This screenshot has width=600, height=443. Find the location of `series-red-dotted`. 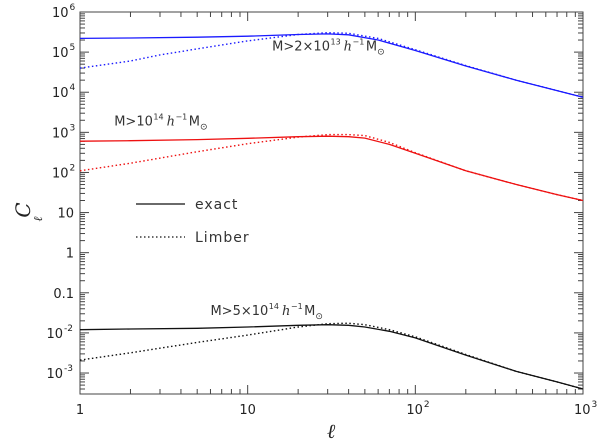

series-red-dotted is located at coordinates (331, 167).